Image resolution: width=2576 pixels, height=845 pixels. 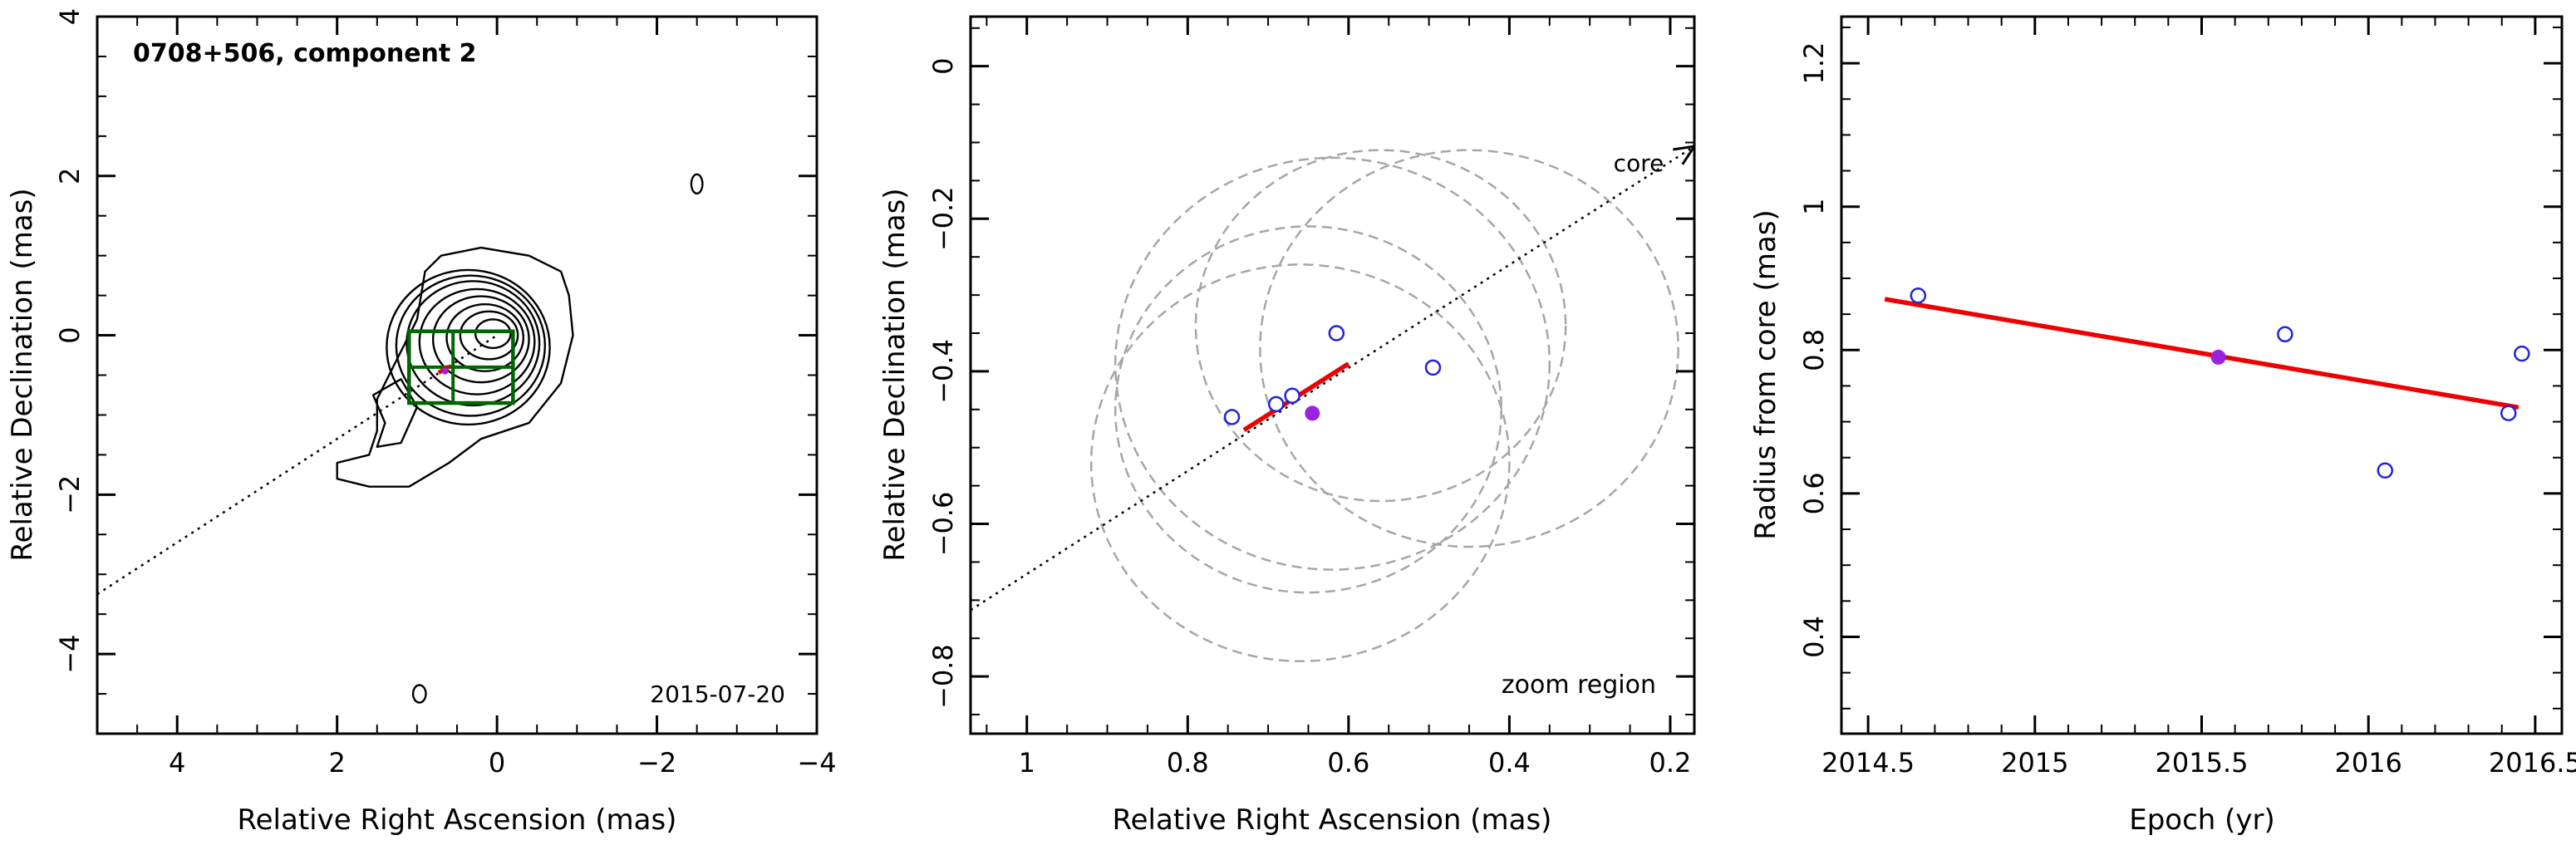 I want to click on y-tick-label: 0.6, so click(x=1814, y=493).